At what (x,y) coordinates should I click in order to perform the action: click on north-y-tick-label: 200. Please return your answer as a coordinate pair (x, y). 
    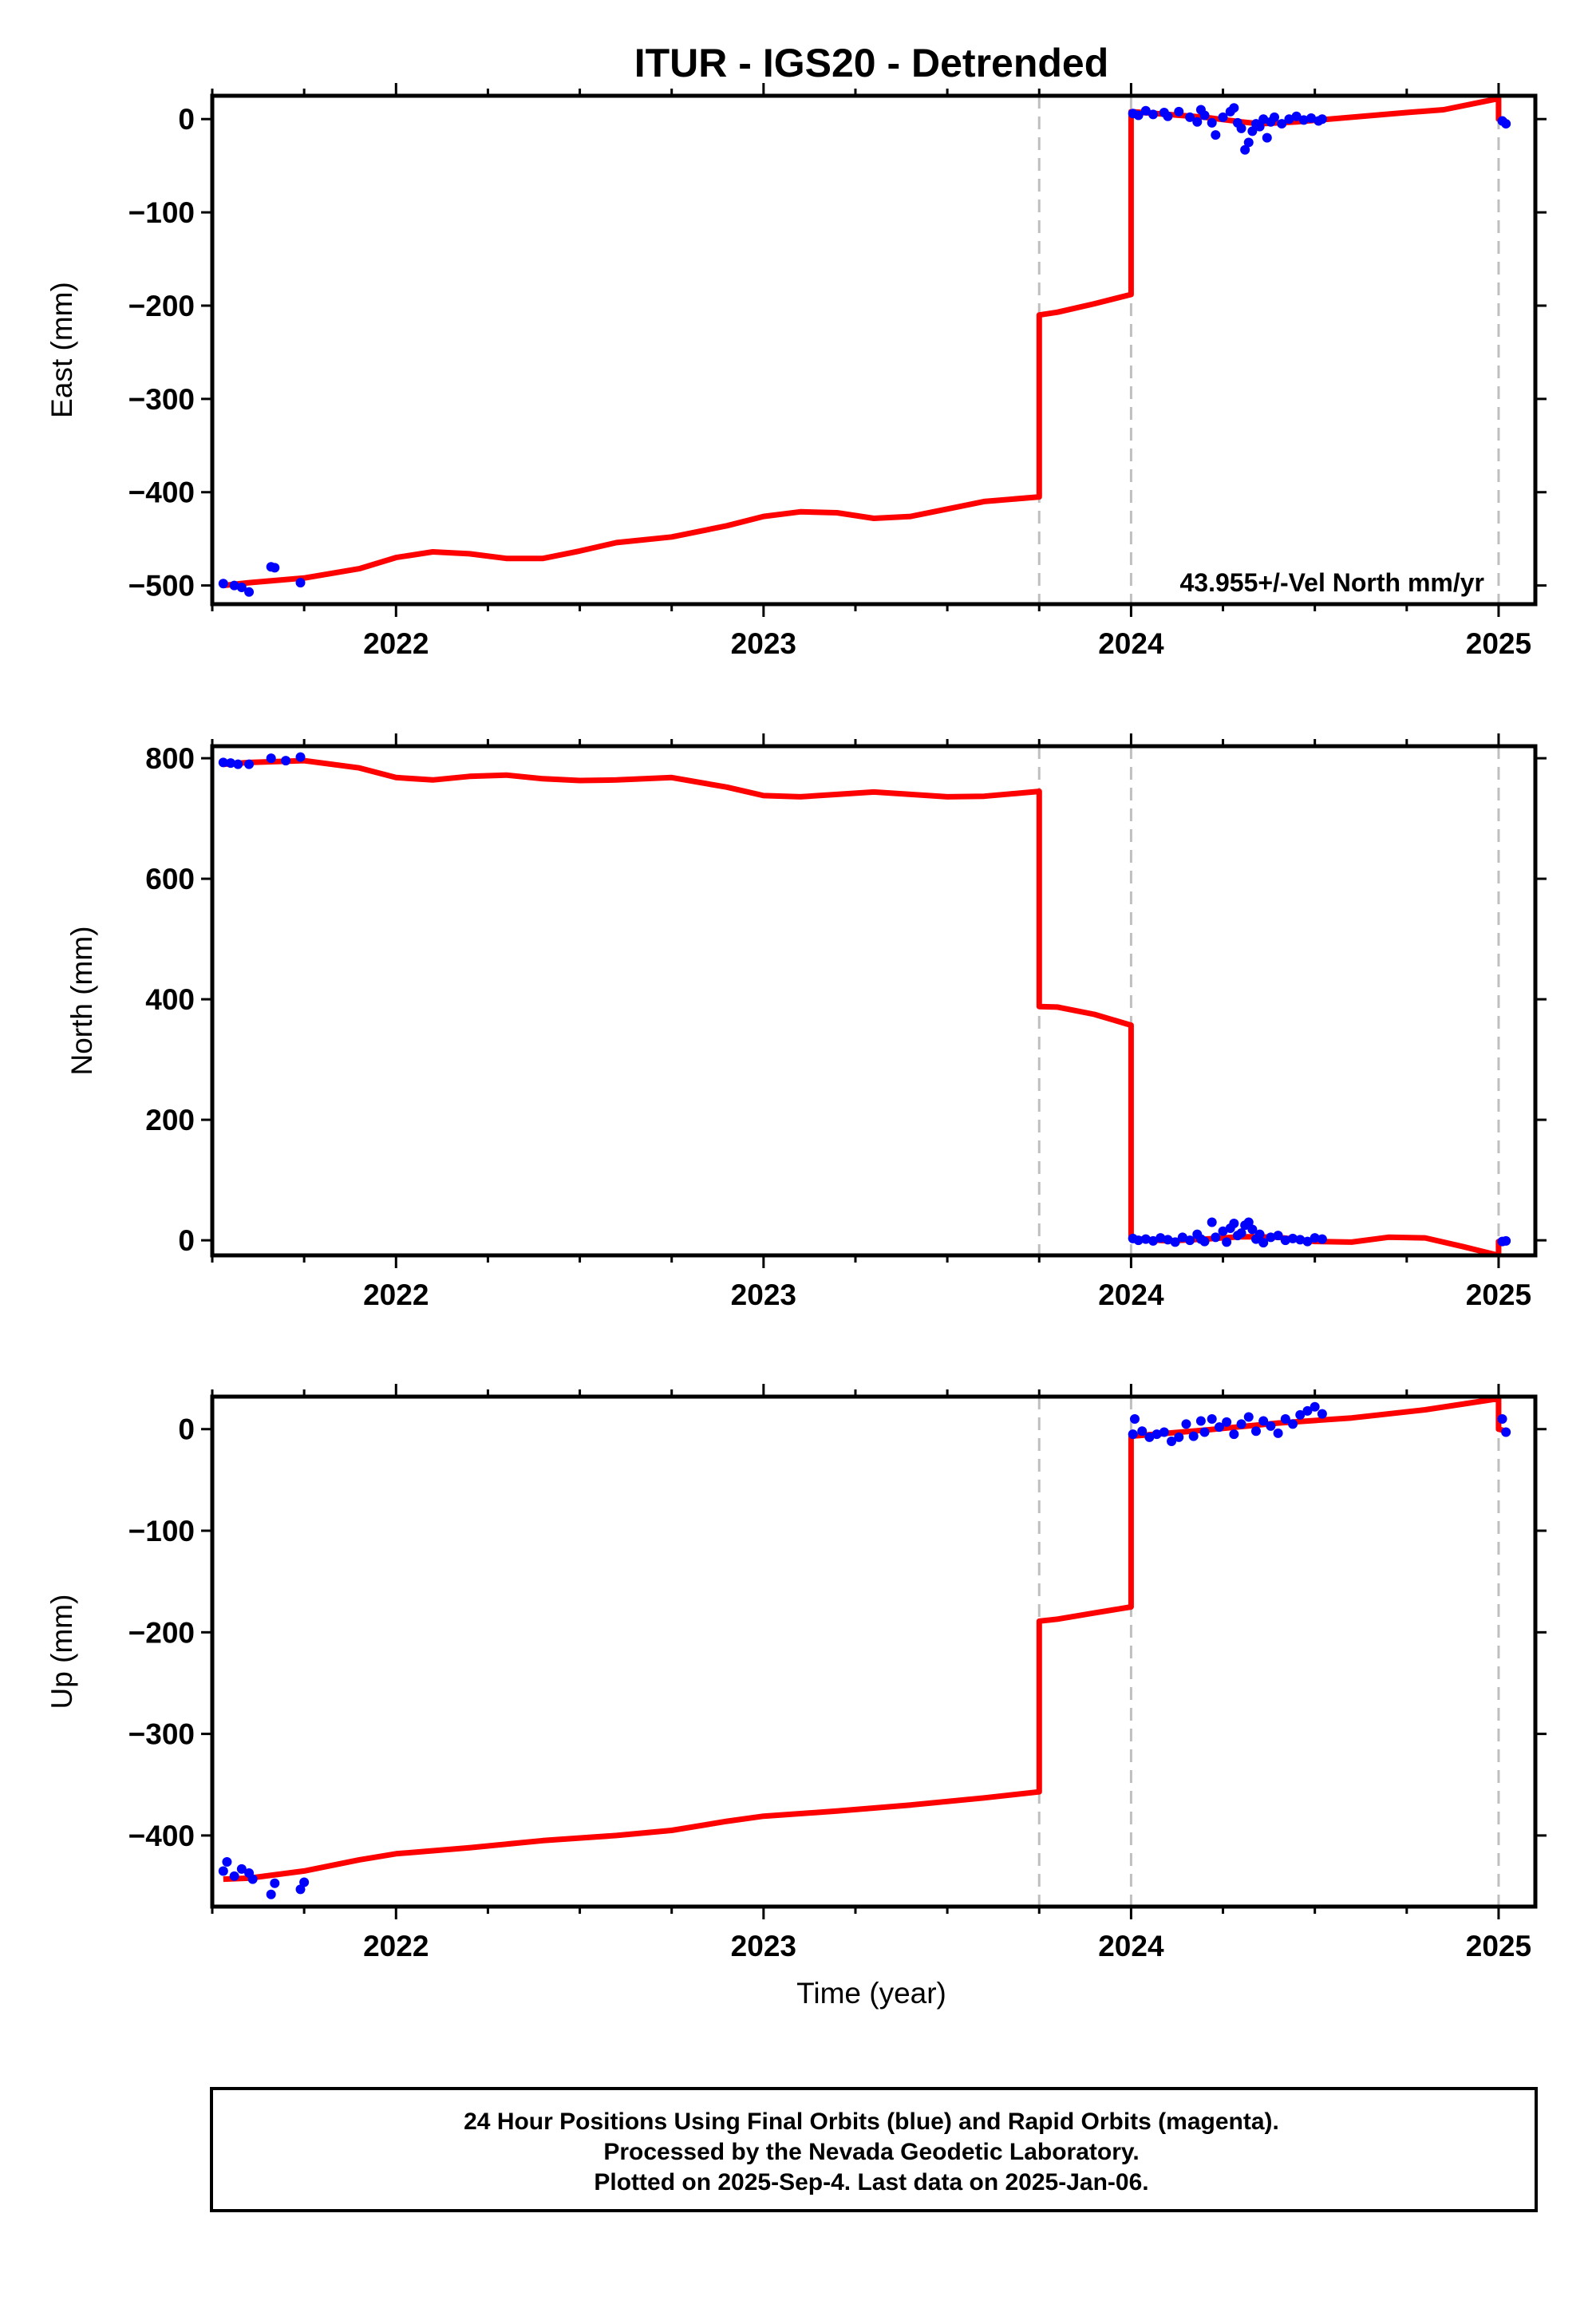
    Looking at the image, I should click on (170, 1120).